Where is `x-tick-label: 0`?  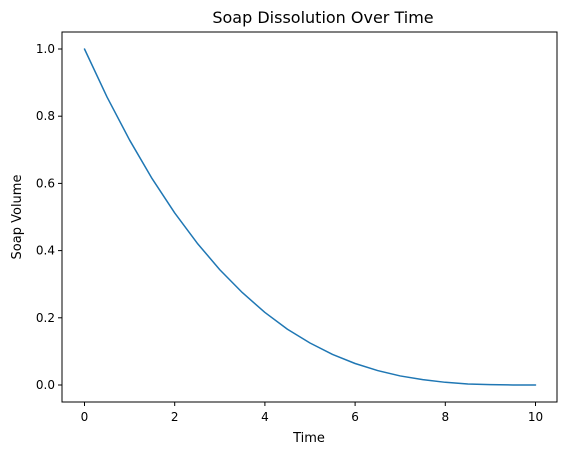
x-tick-label: 0 is located at coordinates (85, 417).